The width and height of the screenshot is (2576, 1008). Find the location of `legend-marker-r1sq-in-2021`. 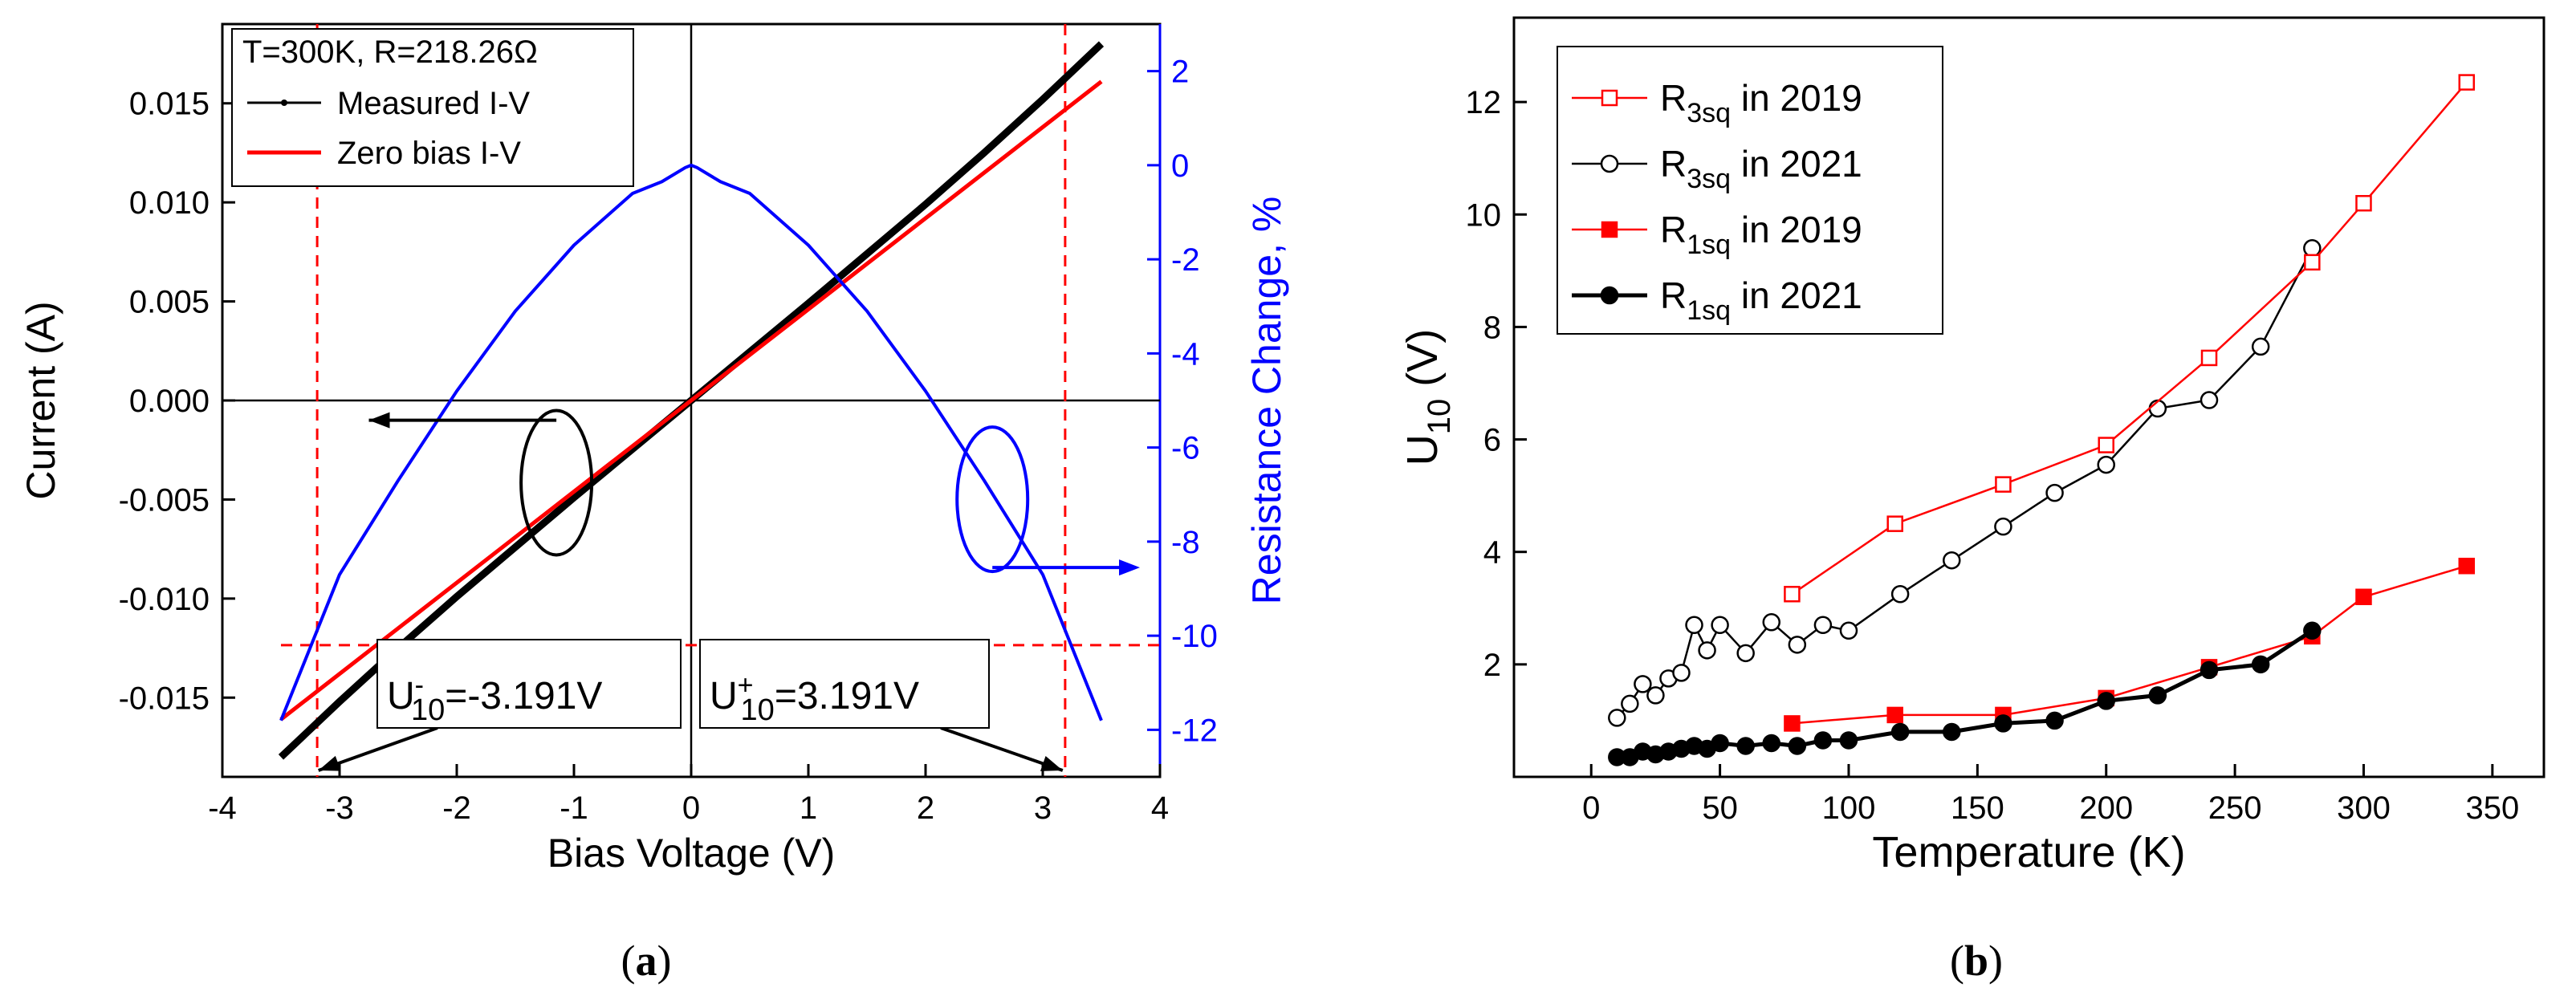

legend-marker-r1sq-in-2021 is located at coordinates (1609, 295).